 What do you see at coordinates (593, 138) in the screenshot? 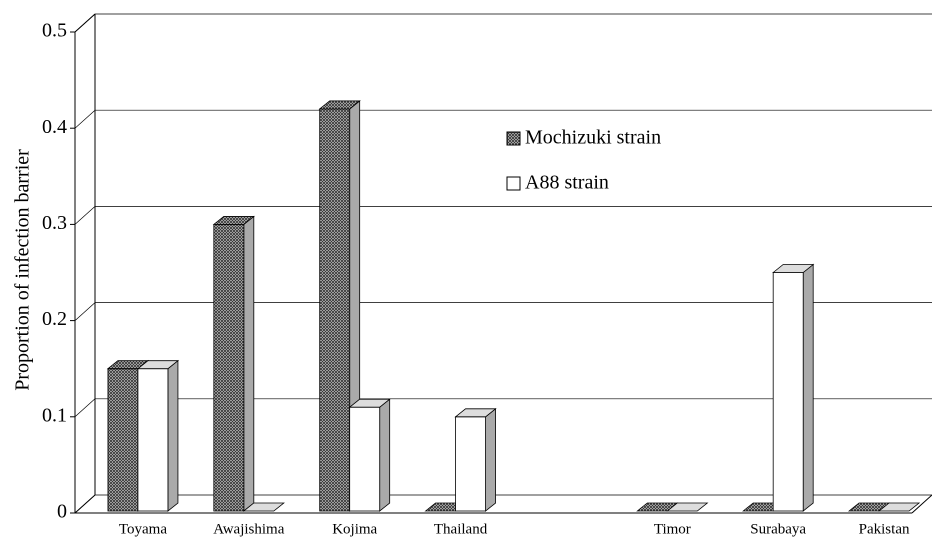
I see `legend-label: Mochizuki strain` at bounding box center [593, 138].